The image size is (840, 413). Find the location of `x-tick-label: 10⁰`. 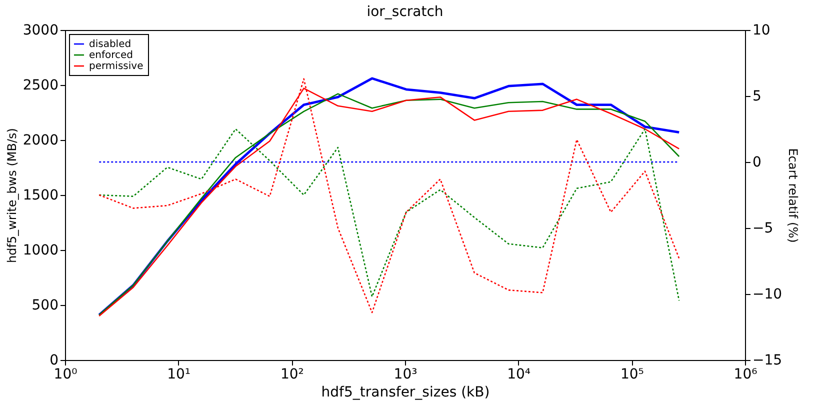

x-tick-label: 10⁰ is located at coordinates (66, 374).